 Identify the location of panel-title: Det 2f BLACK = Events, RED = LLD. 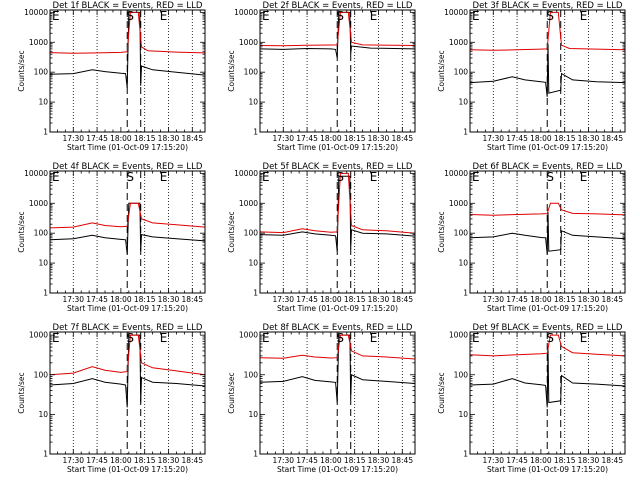
(338, 6).